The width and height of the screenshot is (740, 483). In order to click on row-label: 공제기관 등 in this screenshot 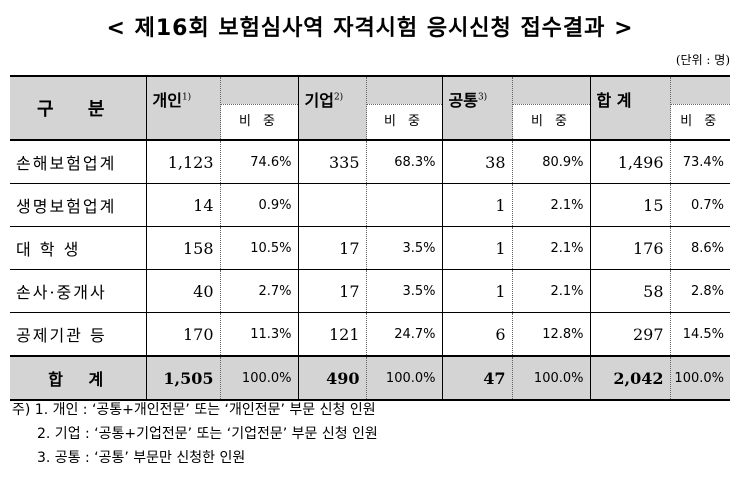, I will do `click(78, 334)`.